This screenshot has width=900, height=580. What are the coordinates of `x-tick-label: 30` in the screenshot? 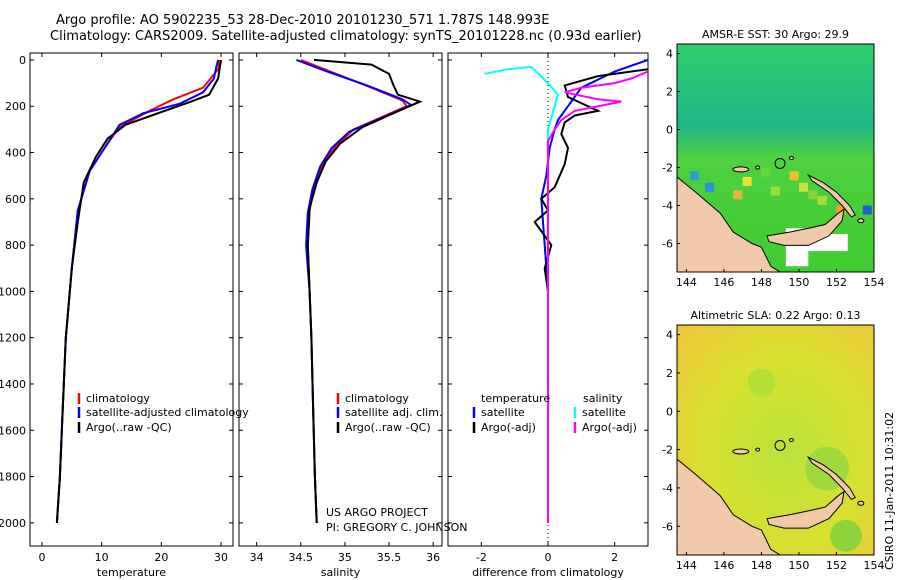 It's located at (221, 557).